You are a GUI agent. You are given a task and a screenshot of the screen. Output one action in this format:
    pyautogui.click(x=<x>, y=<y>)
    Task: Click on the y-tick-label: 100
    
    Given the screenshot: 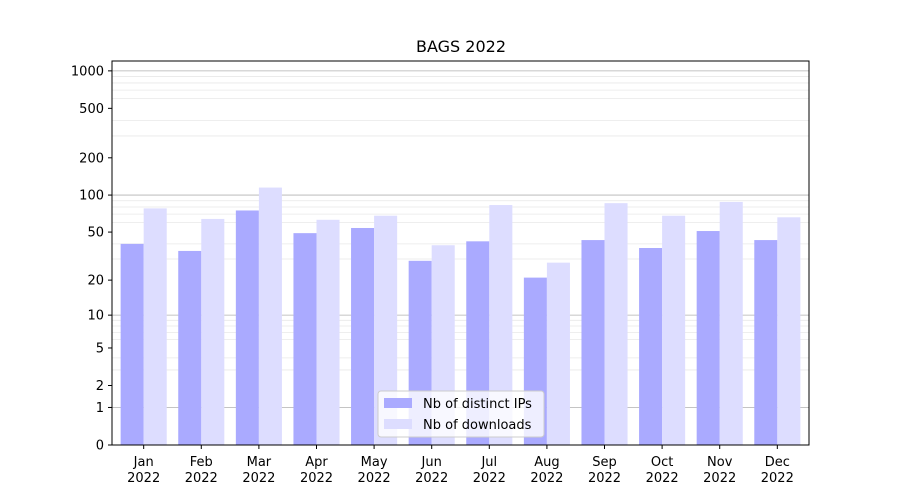 What is the action you would take?
    pyautogui.click(x=91, y=196)
    